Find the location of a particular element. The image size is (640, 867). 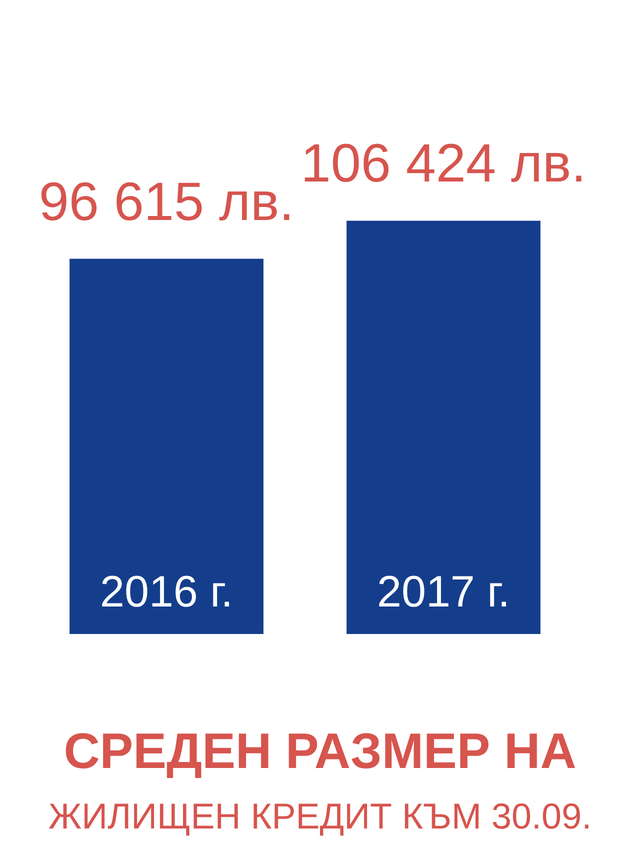

x-tick-label: 2017 г. is located at coordinates (443, 592).